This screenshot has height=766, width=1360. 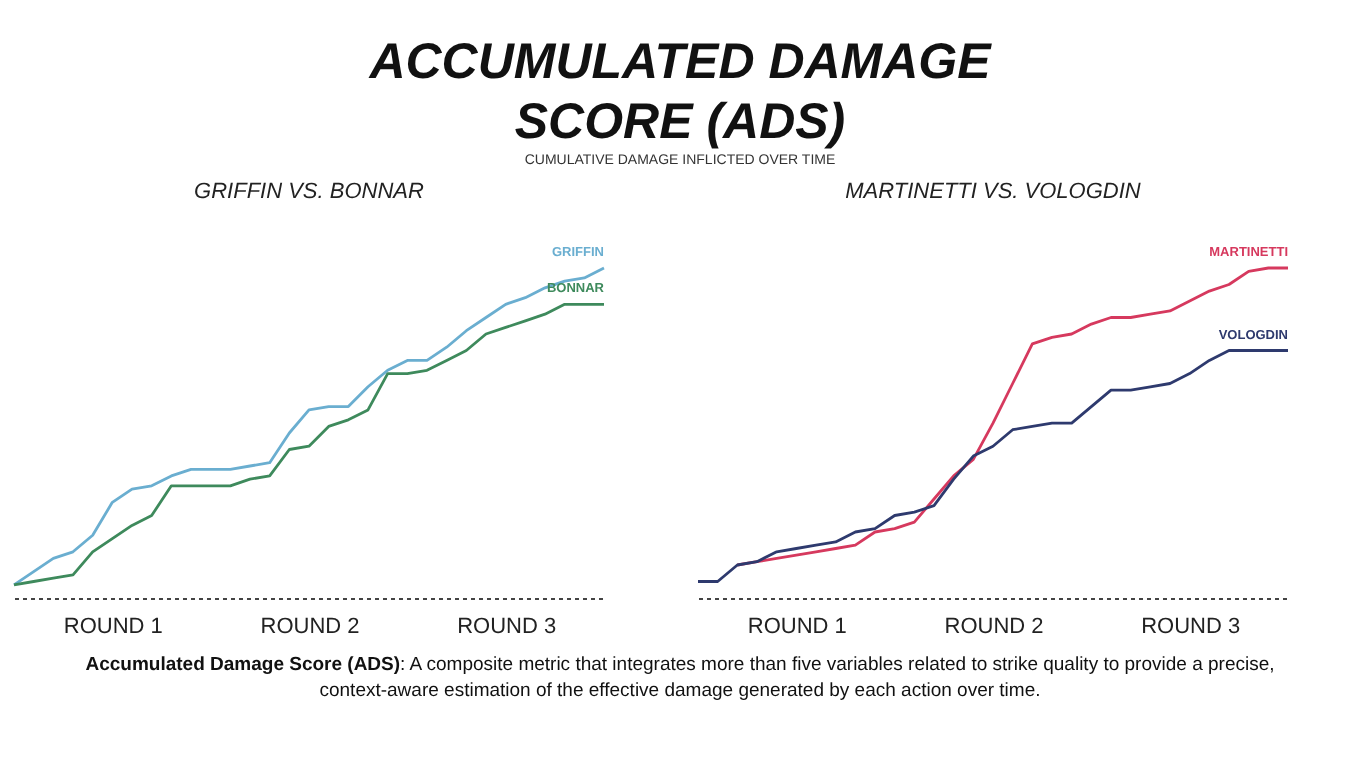 I want to click on text: ACCUMULATED DAMAGE SCORE (ADS), so click(x=680, y=92).